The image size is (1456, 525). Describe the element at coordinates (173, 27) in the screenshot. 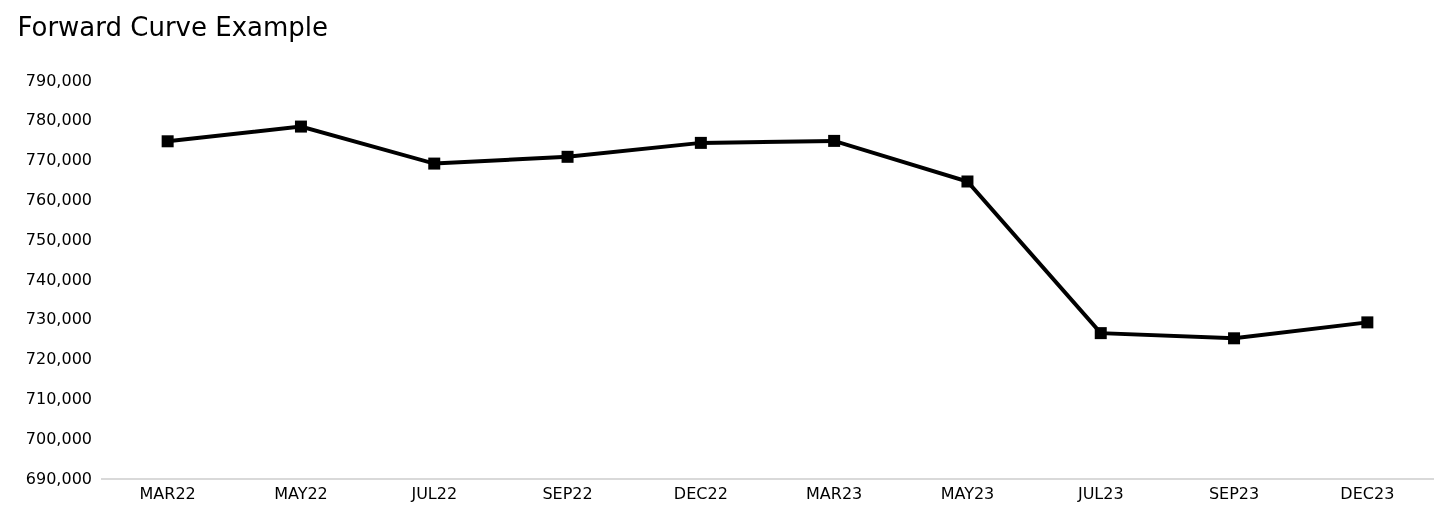

I see `chart-title: Forward Curve Example` at that location.